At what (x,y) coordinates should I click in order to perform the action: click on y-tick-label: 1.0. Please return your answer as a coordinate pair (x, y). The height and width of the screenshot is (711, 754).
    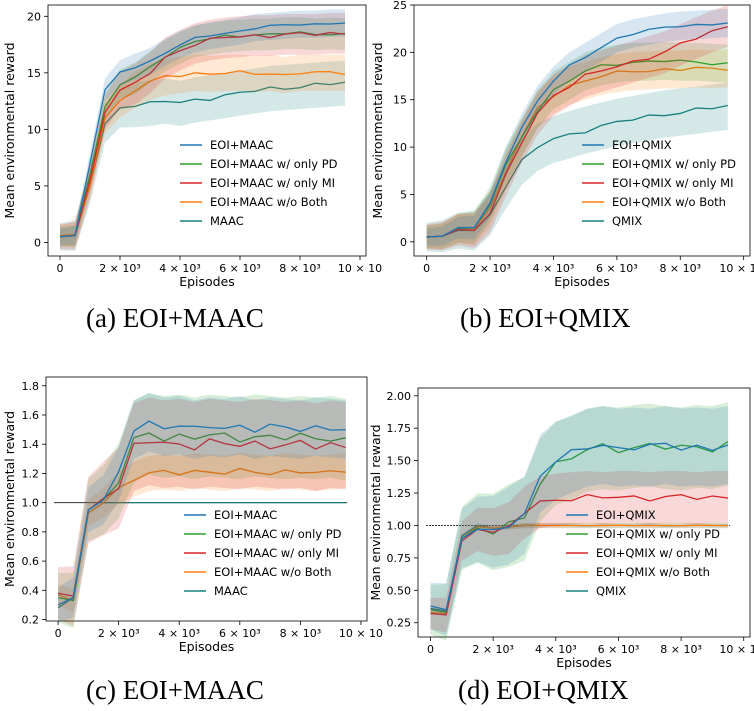
    Looking at the image, I should click on (31, 503).